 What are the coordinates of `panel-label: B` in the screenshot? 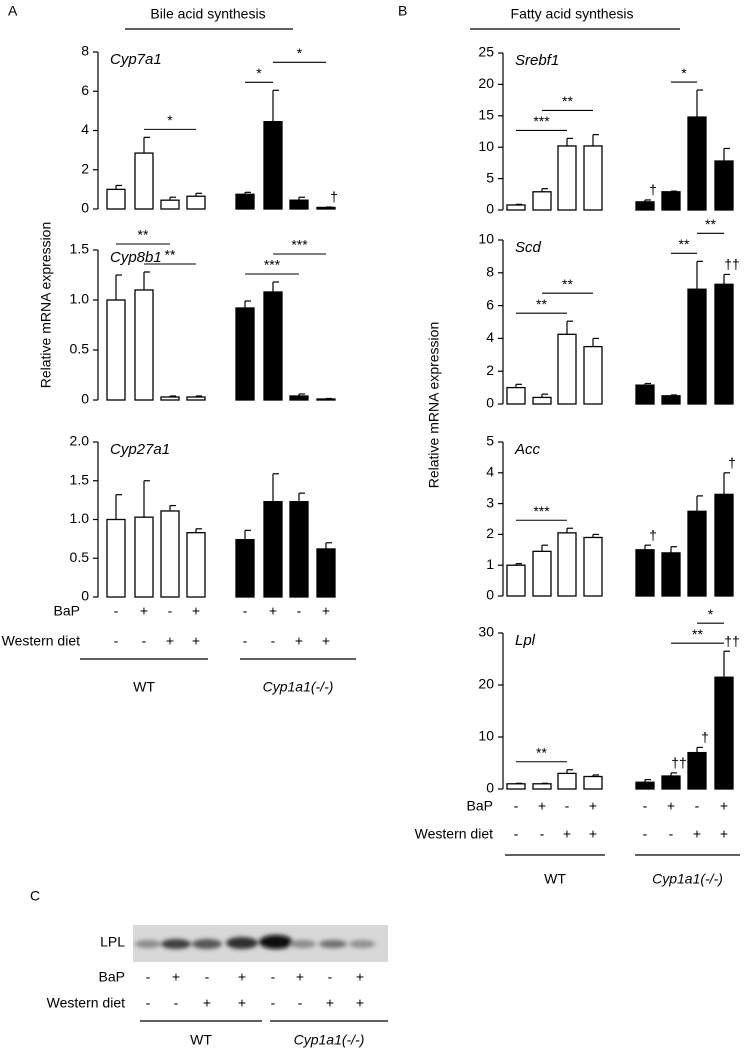 It's located at (402, 11).